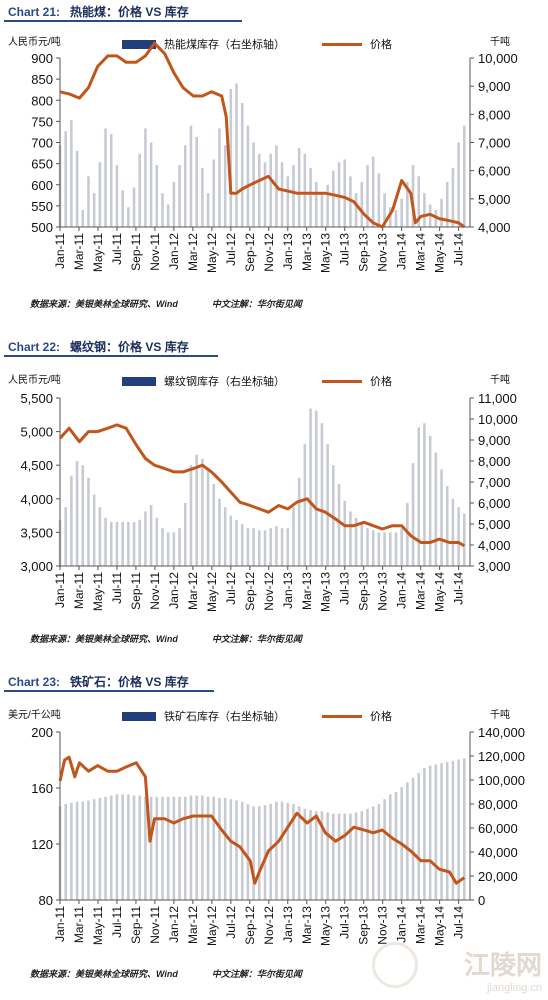  What do you see at coordinates (498, 852) in the screenshot?
I see `right-tick-label: 40,000` at bounding box center [498, 852].